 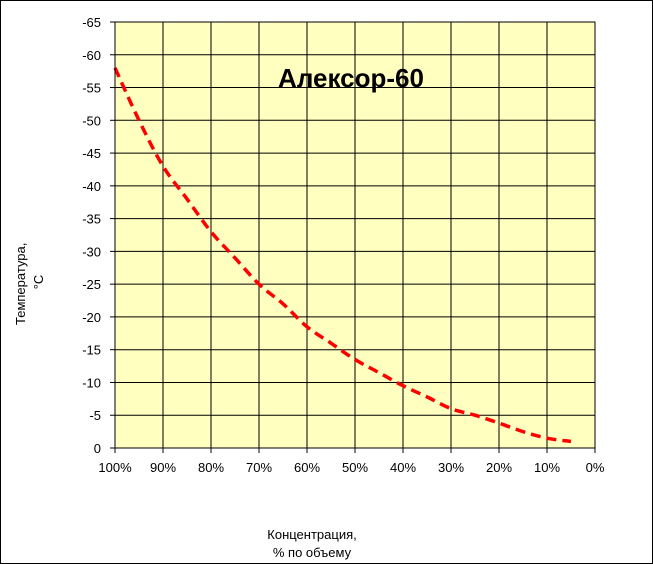 What do you see at coordinates (20, 284) in the screenshot?
I see `y-axis-title-line-1: Температура,` at bounding box center [20, 284].